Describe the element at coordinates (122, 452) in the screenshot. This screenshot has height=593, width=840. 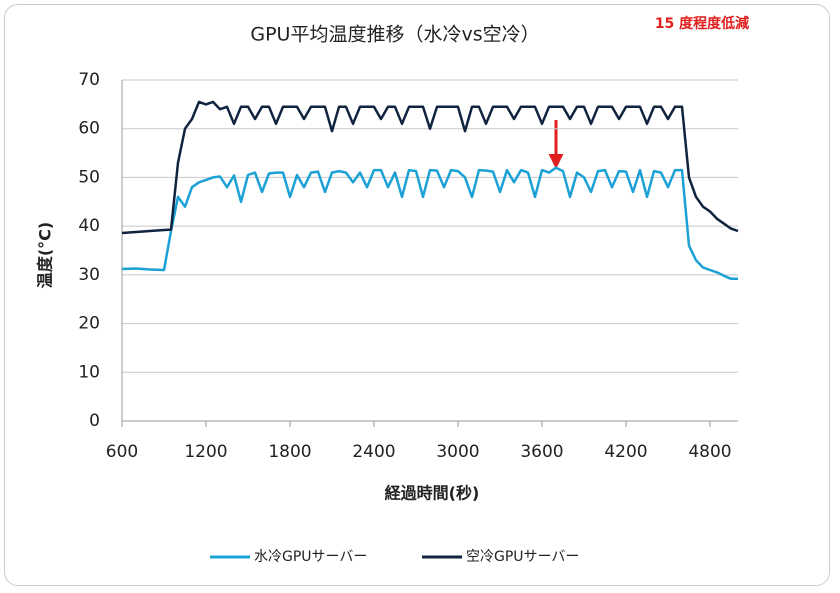
I see `x-tick-label: 600` at that location.